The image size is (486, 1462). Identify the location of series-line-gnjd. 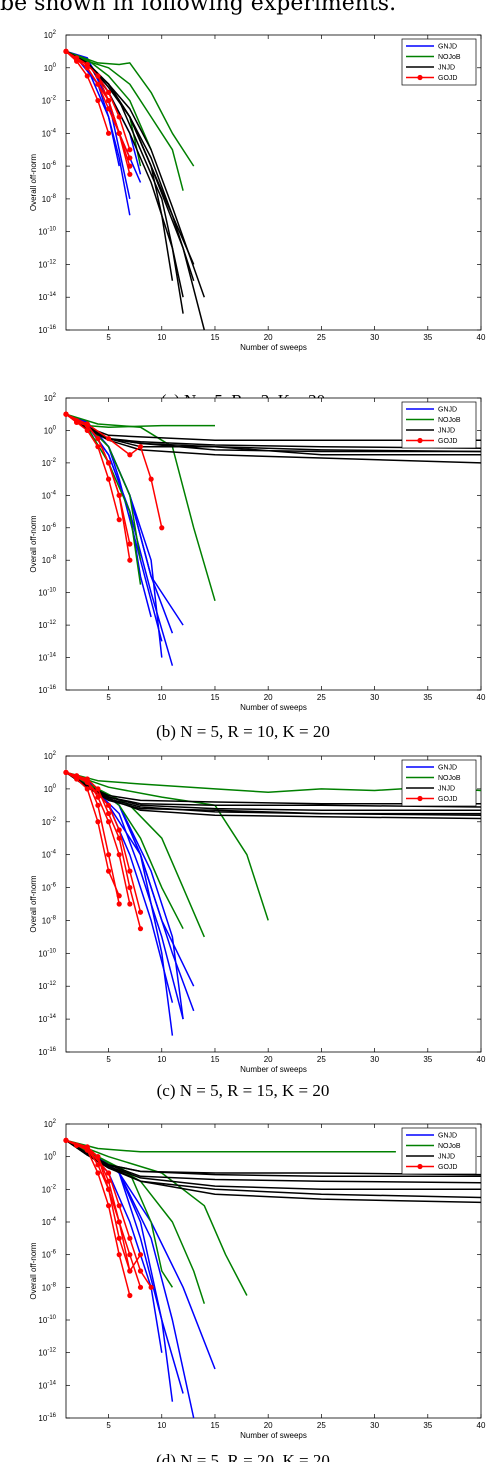
(114, 527).